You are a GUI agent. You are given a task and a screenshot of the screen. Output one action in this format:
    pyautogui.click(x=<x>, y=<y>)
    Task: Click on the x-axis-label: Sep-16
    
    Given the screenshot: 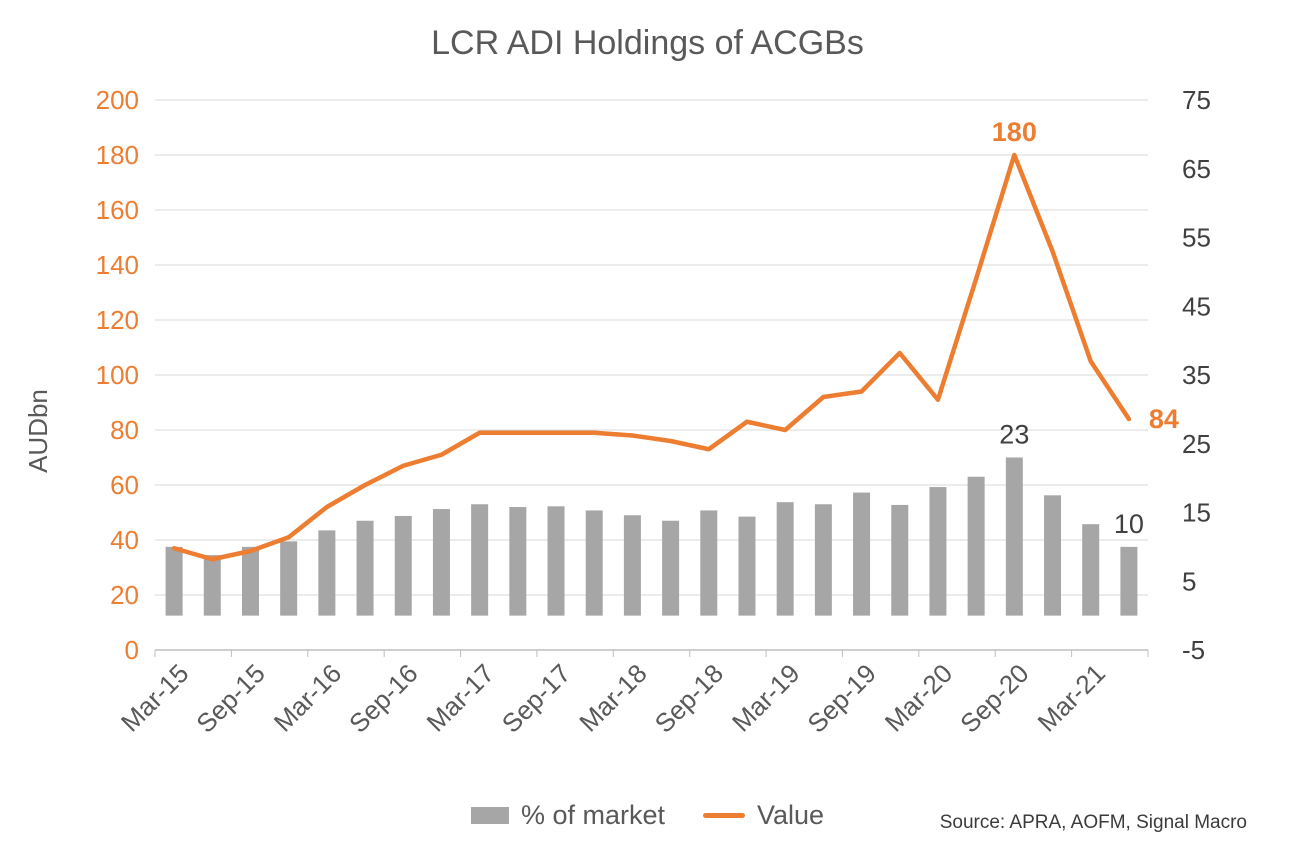 What is the action you would take?
    pyautogui.click(x=383, y=698)
    